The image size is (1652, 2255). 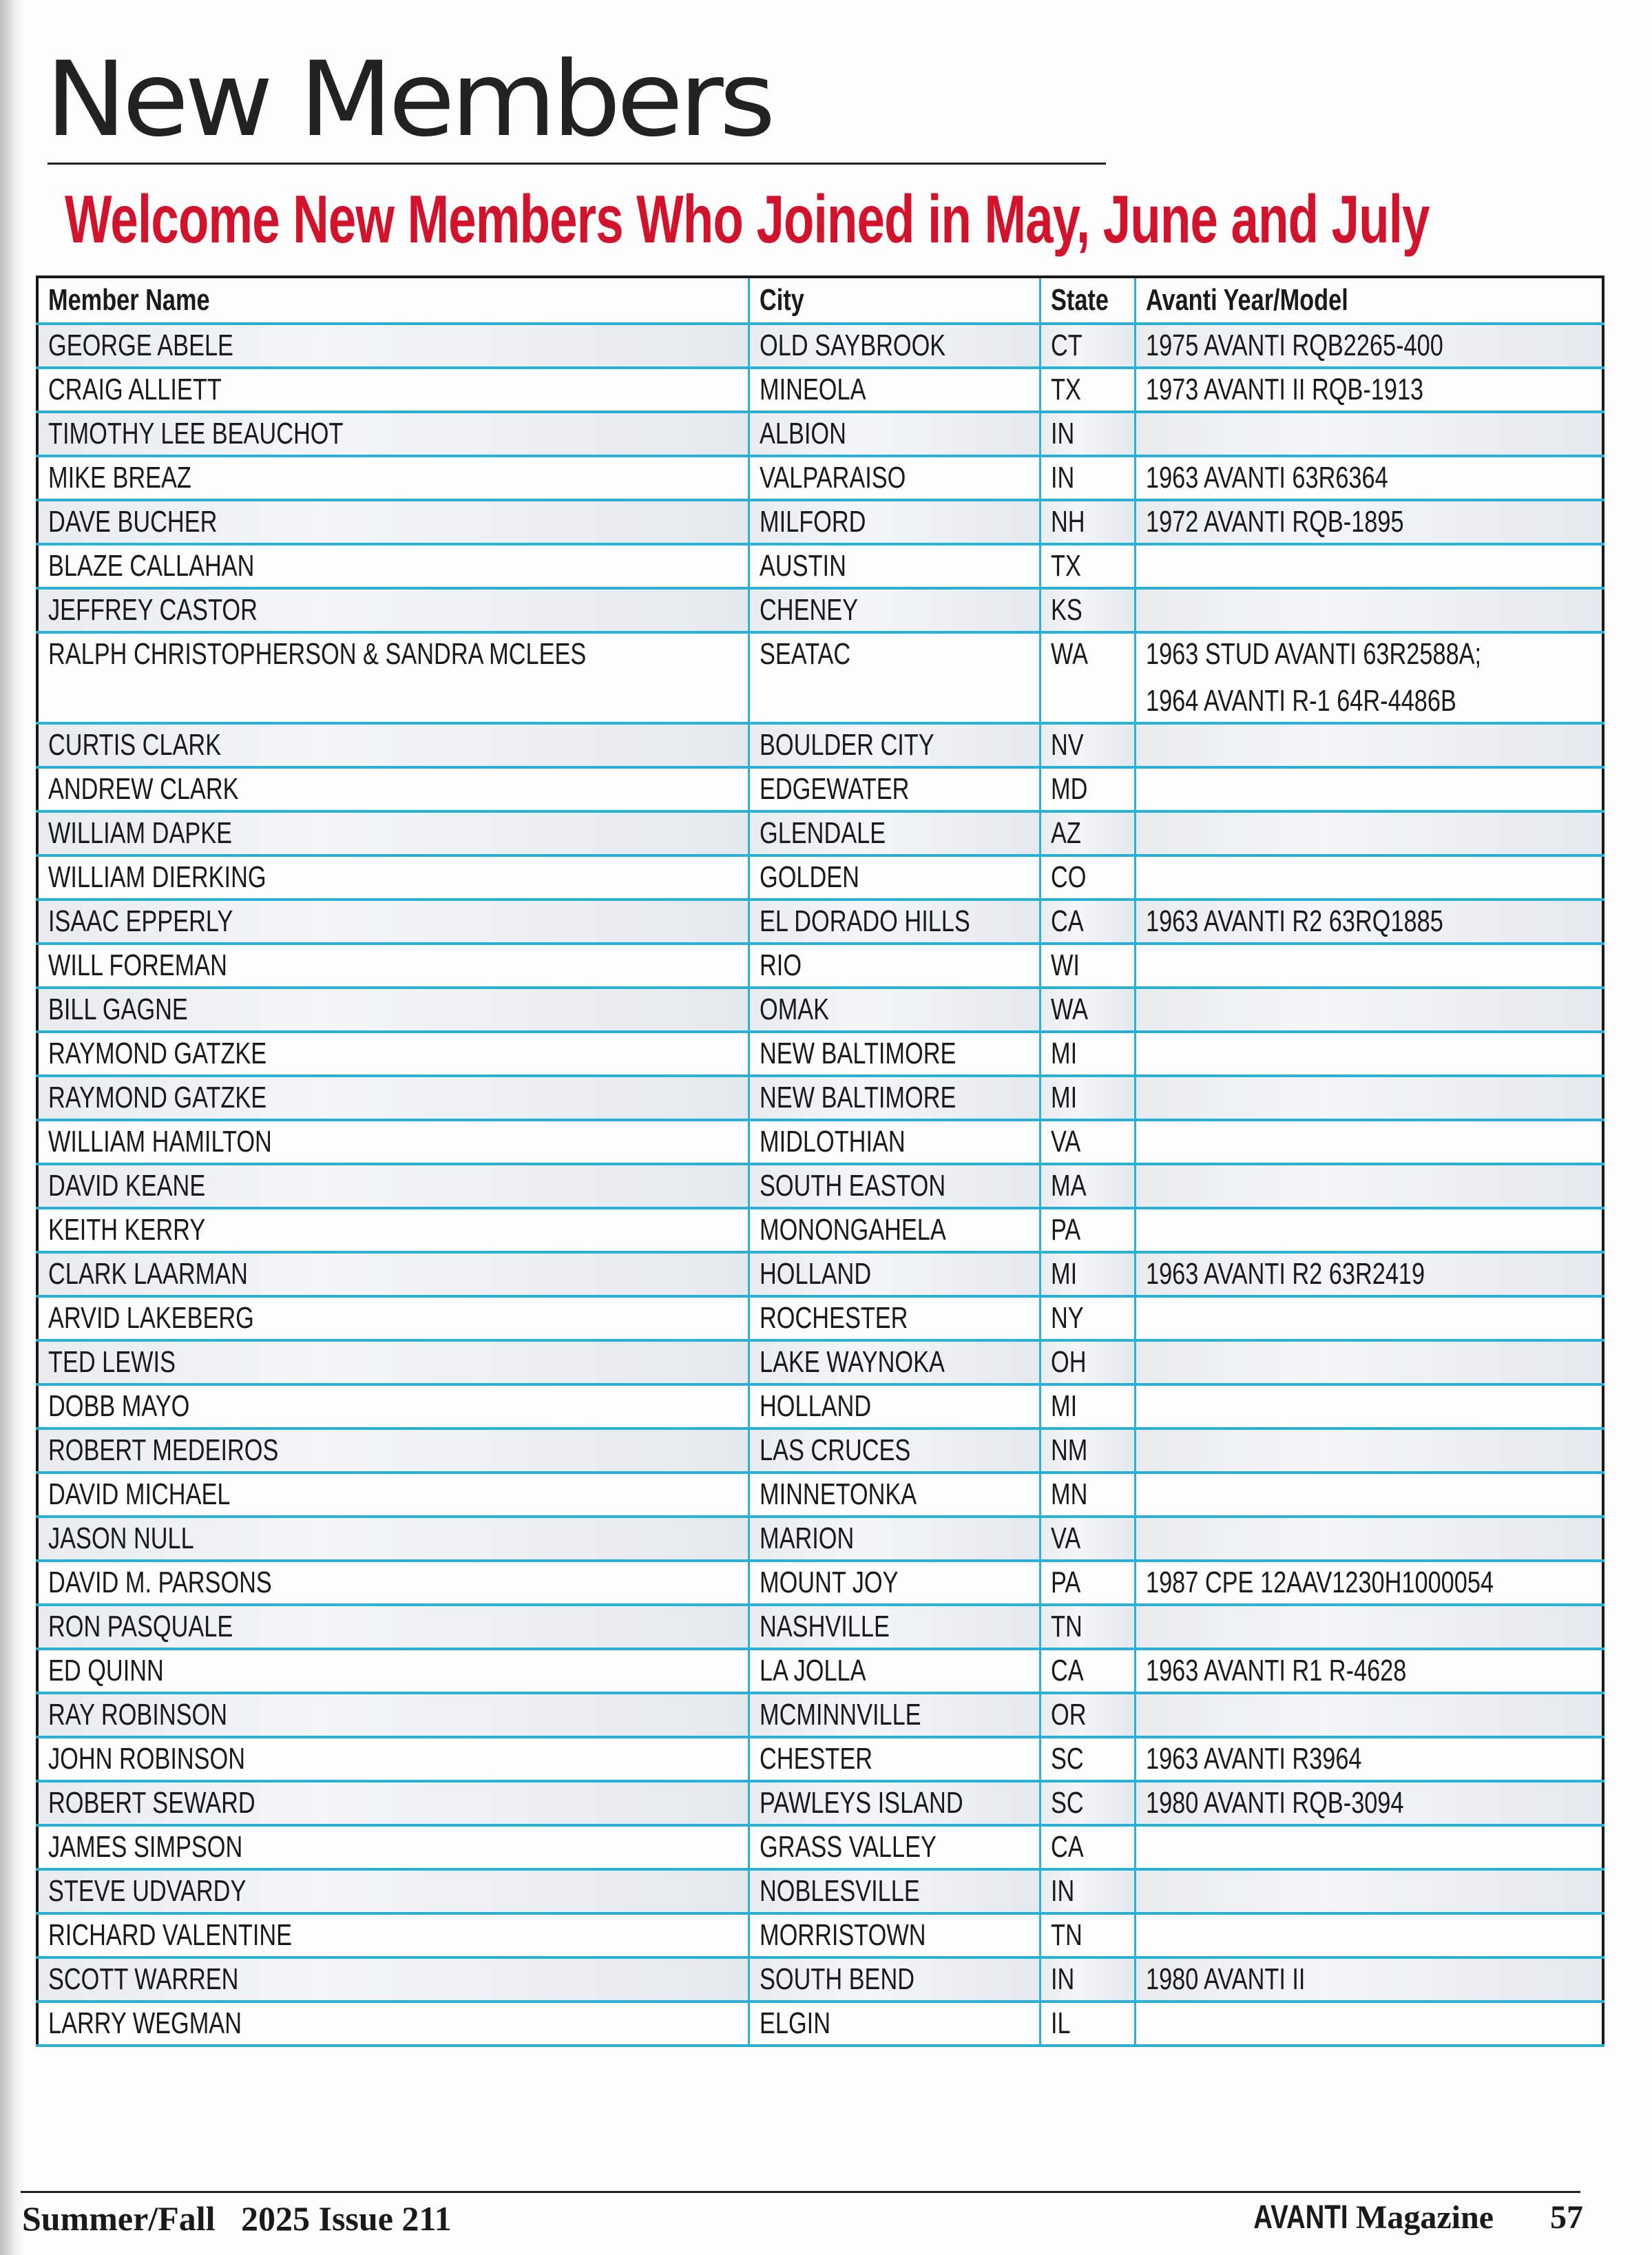 What do you see at coordinates (393, 1848) in the screenshot?
I see `member-name-cell: JAMES SIMPSON` at bounding box center [393, 1848].